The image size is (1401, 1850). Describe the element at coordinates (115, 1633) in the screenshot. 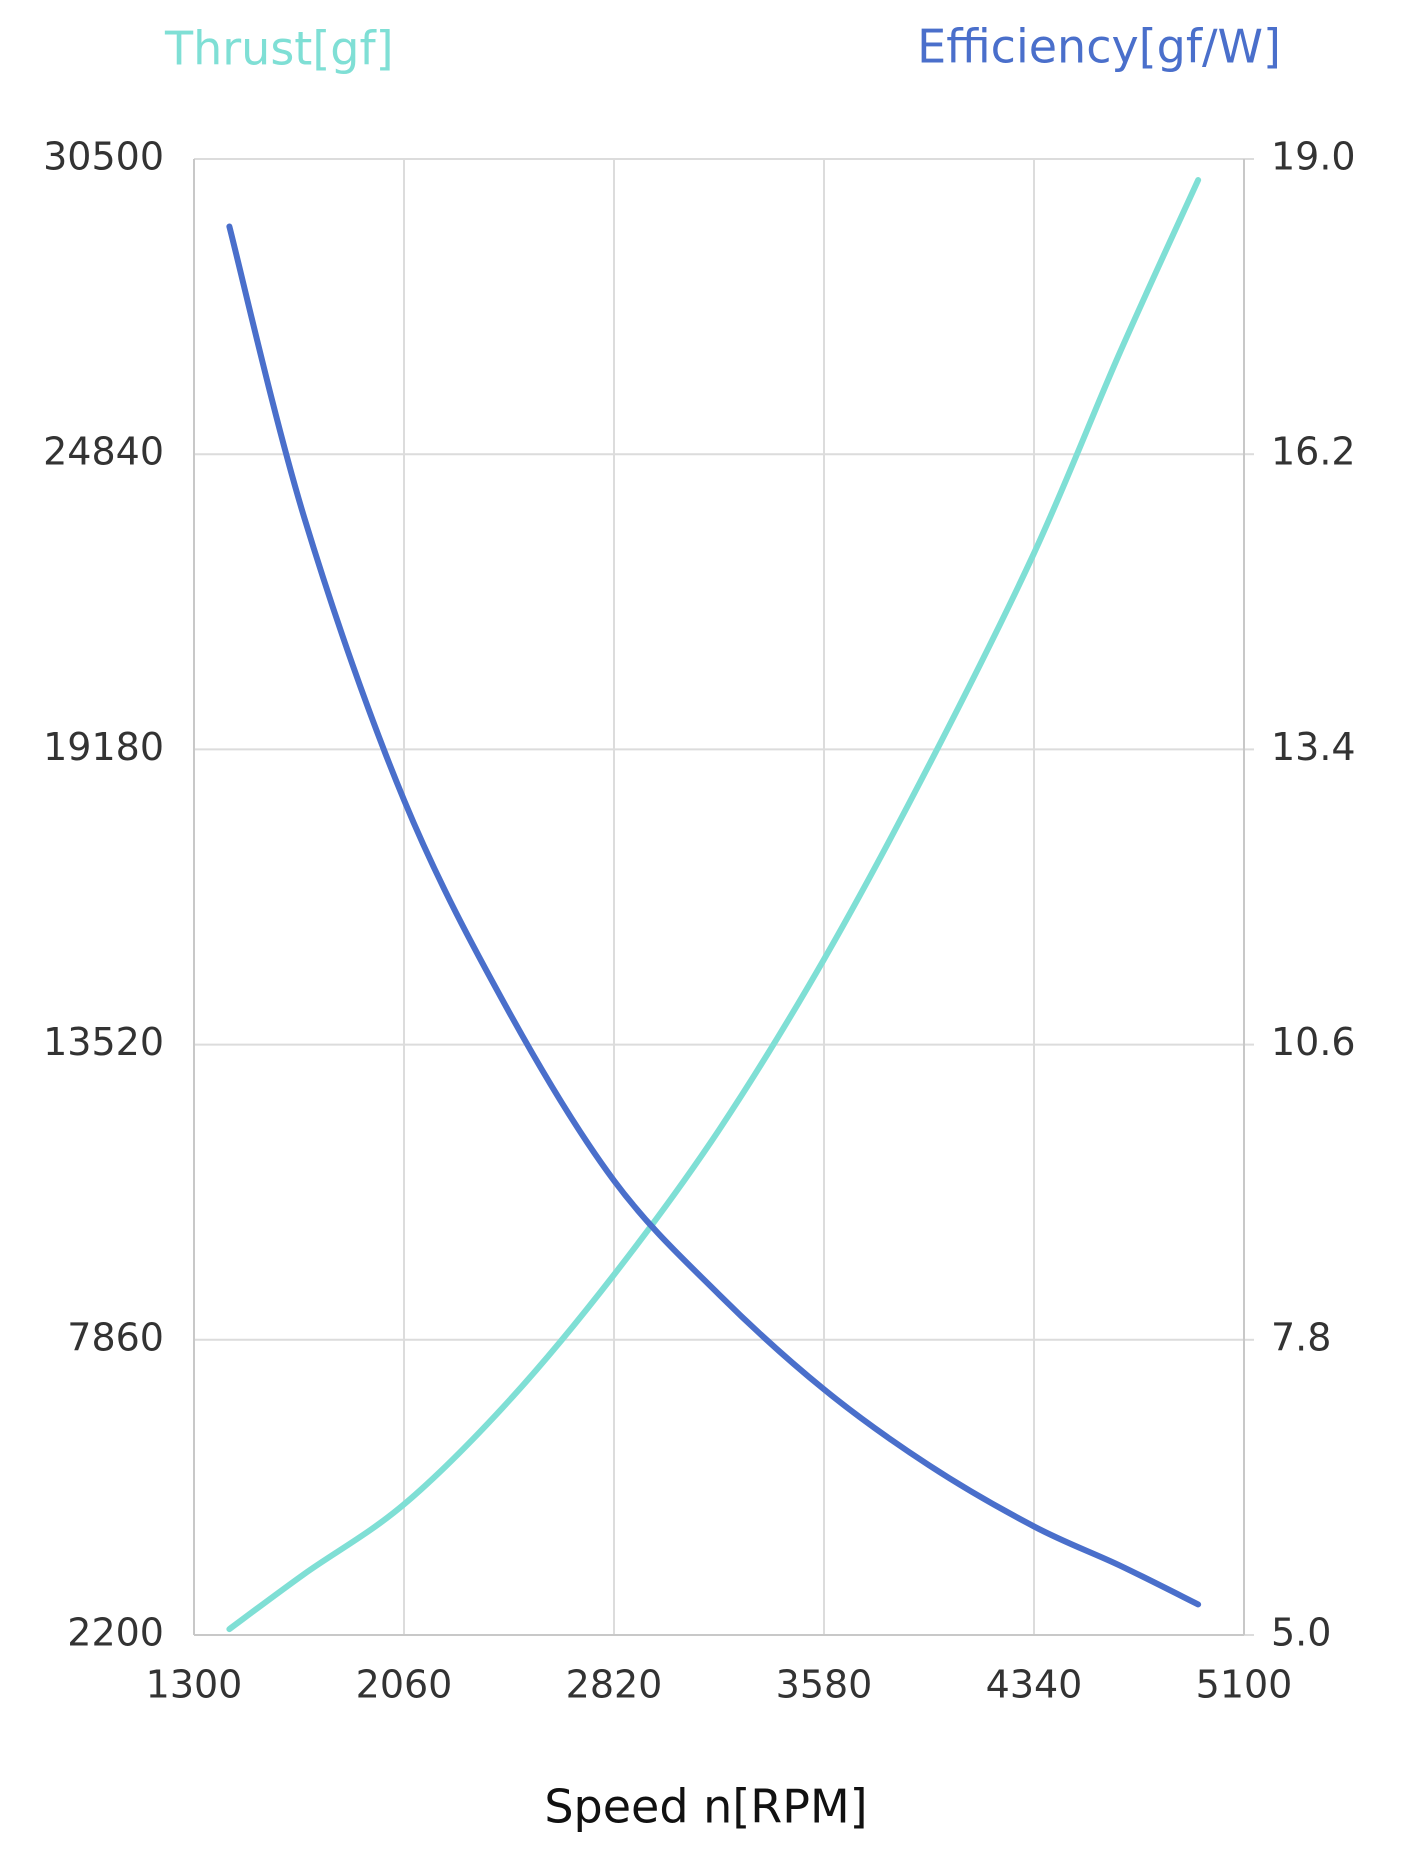

I see `y-tick-label: 2200` at that location.